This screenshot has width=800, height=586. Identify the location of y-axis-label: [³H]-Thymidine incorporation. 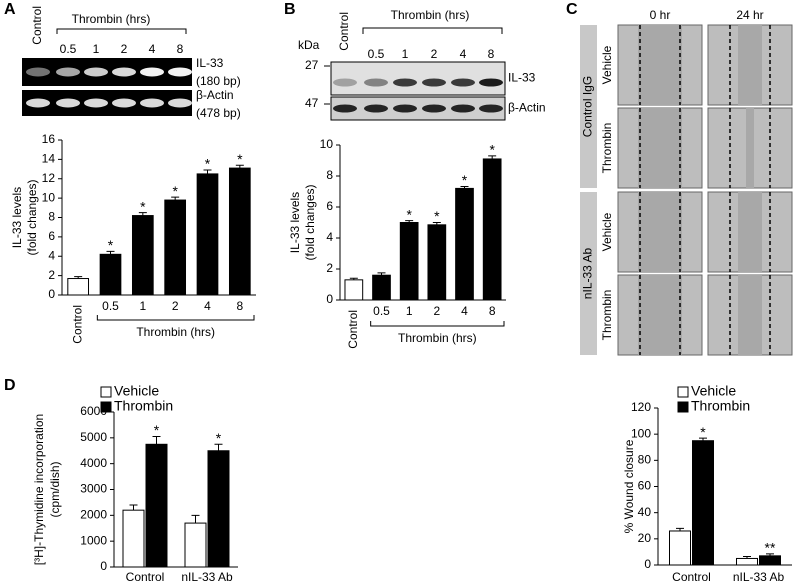
(39, 489).